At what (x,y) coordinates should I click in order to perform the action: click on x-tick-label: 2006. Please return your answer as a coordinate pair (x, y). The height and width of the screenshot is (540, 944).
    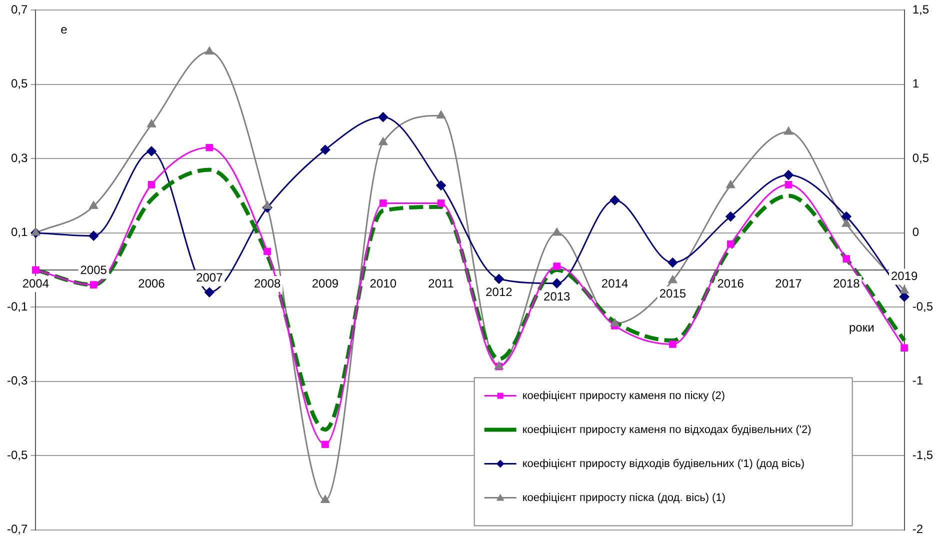
    Looking at the image, I should click on (152, 283).